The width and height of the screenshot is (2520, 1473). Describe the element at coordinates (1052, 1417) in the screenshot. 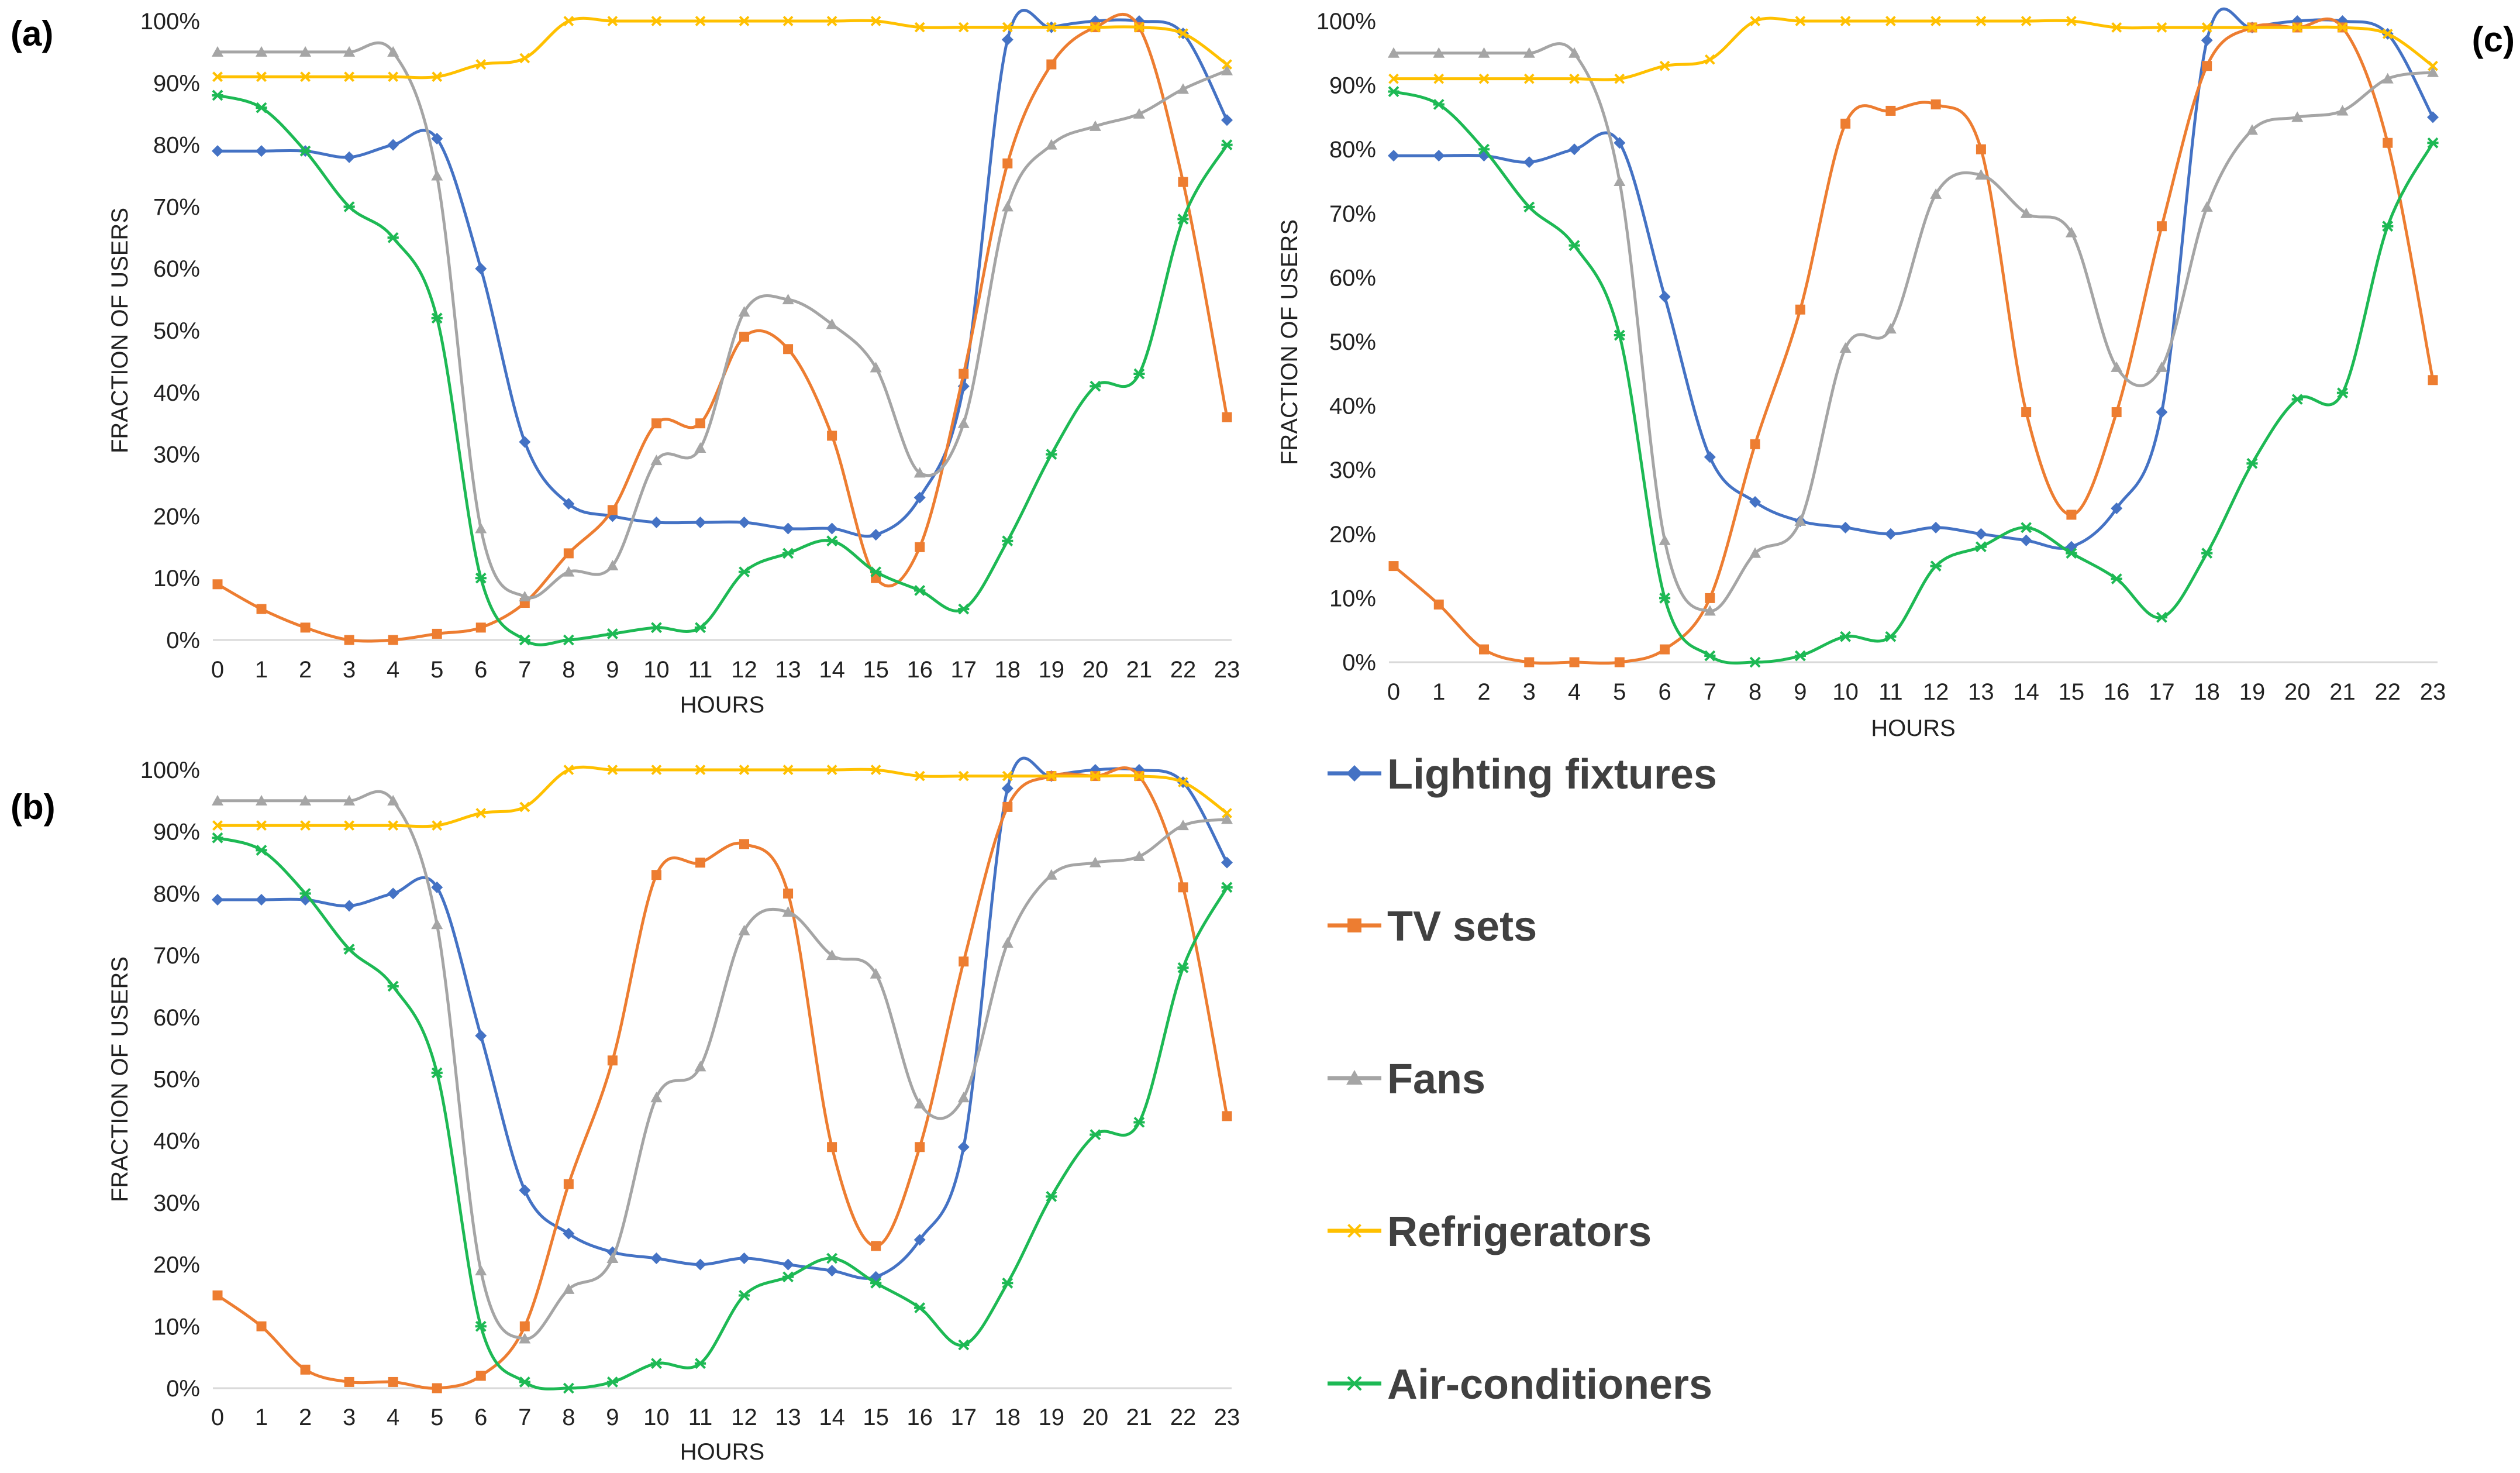

I see `x-tick-label: 19` at that location.